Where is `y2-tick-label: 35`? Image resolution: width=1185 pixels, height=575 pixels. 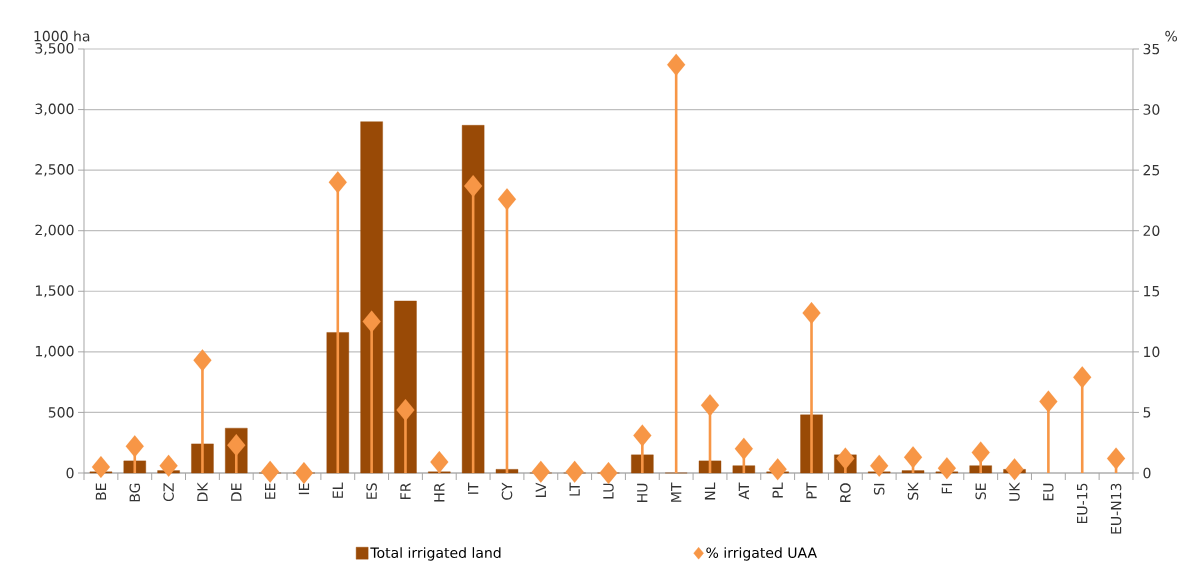
y2-tick-label: 35 is located at coordinates (1151, 49).